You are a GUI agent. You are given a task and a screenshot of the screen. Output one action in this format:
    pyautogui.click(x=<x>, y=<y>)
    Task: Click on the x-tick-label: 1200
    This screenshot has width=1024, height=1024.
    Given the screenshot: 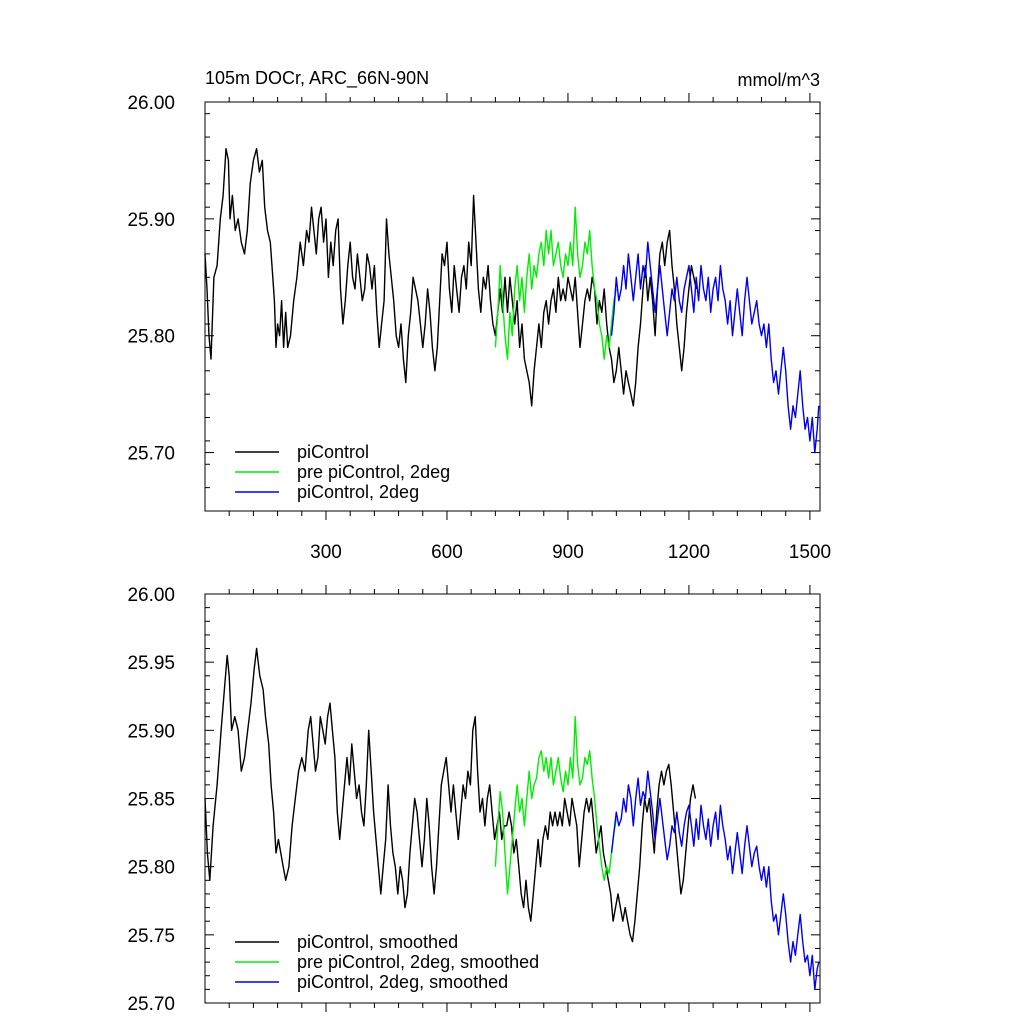 What is the action you would take?
    pyautogui.click(x=689, y=552)
    